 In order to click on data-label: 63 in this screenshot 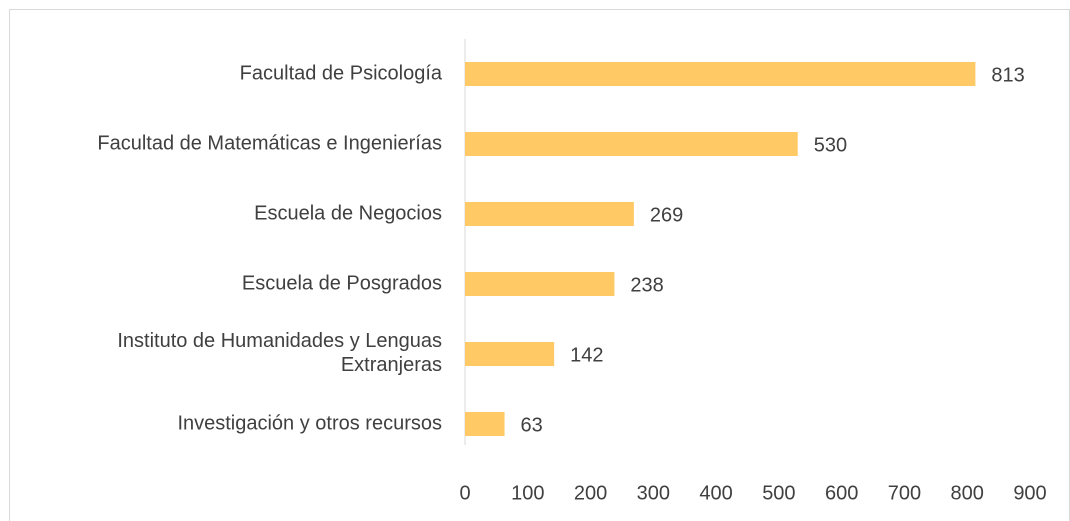, I will do `click(532, 425)`.